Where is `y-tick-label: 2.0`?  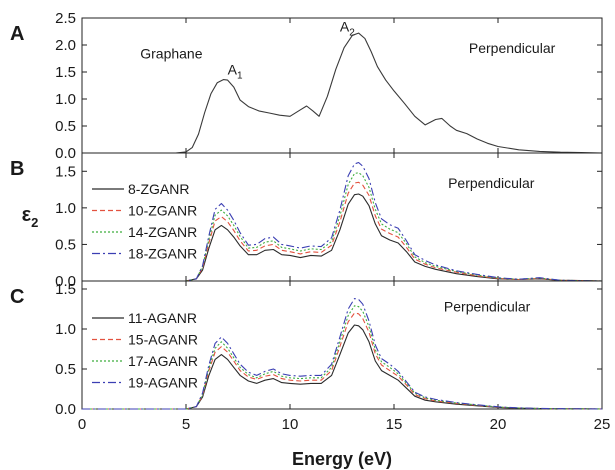 y-tick-label: 2.0 is located at coordinates (65, 45).